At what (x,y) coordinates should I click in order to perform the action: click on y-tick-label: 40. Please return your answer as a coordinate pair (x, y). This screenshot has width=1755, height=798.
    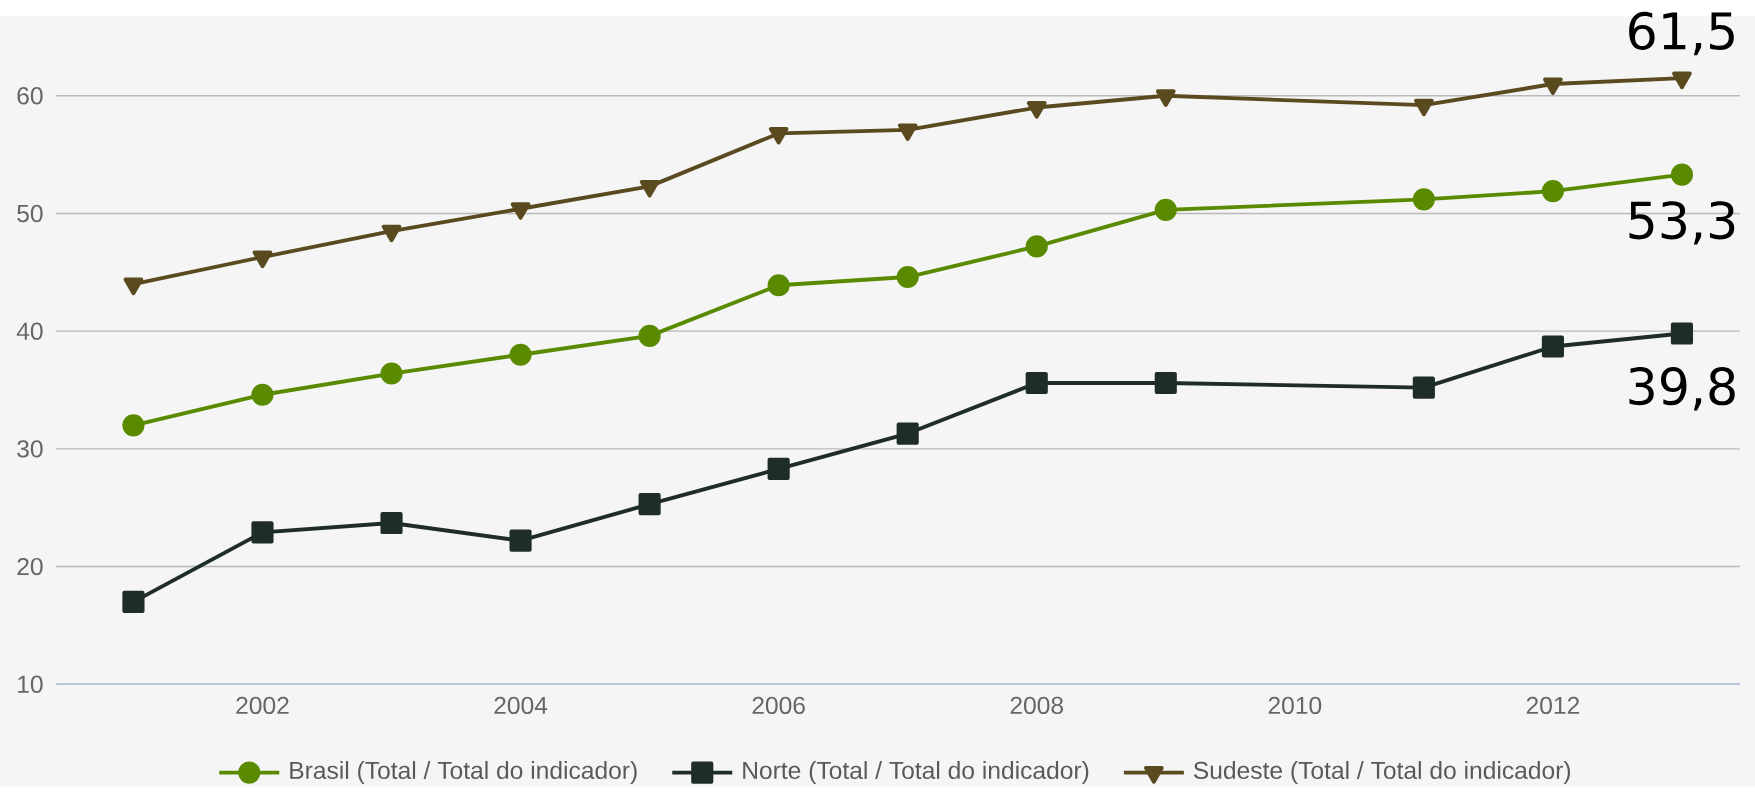
    Looking at the image, I should click on (29, 331).